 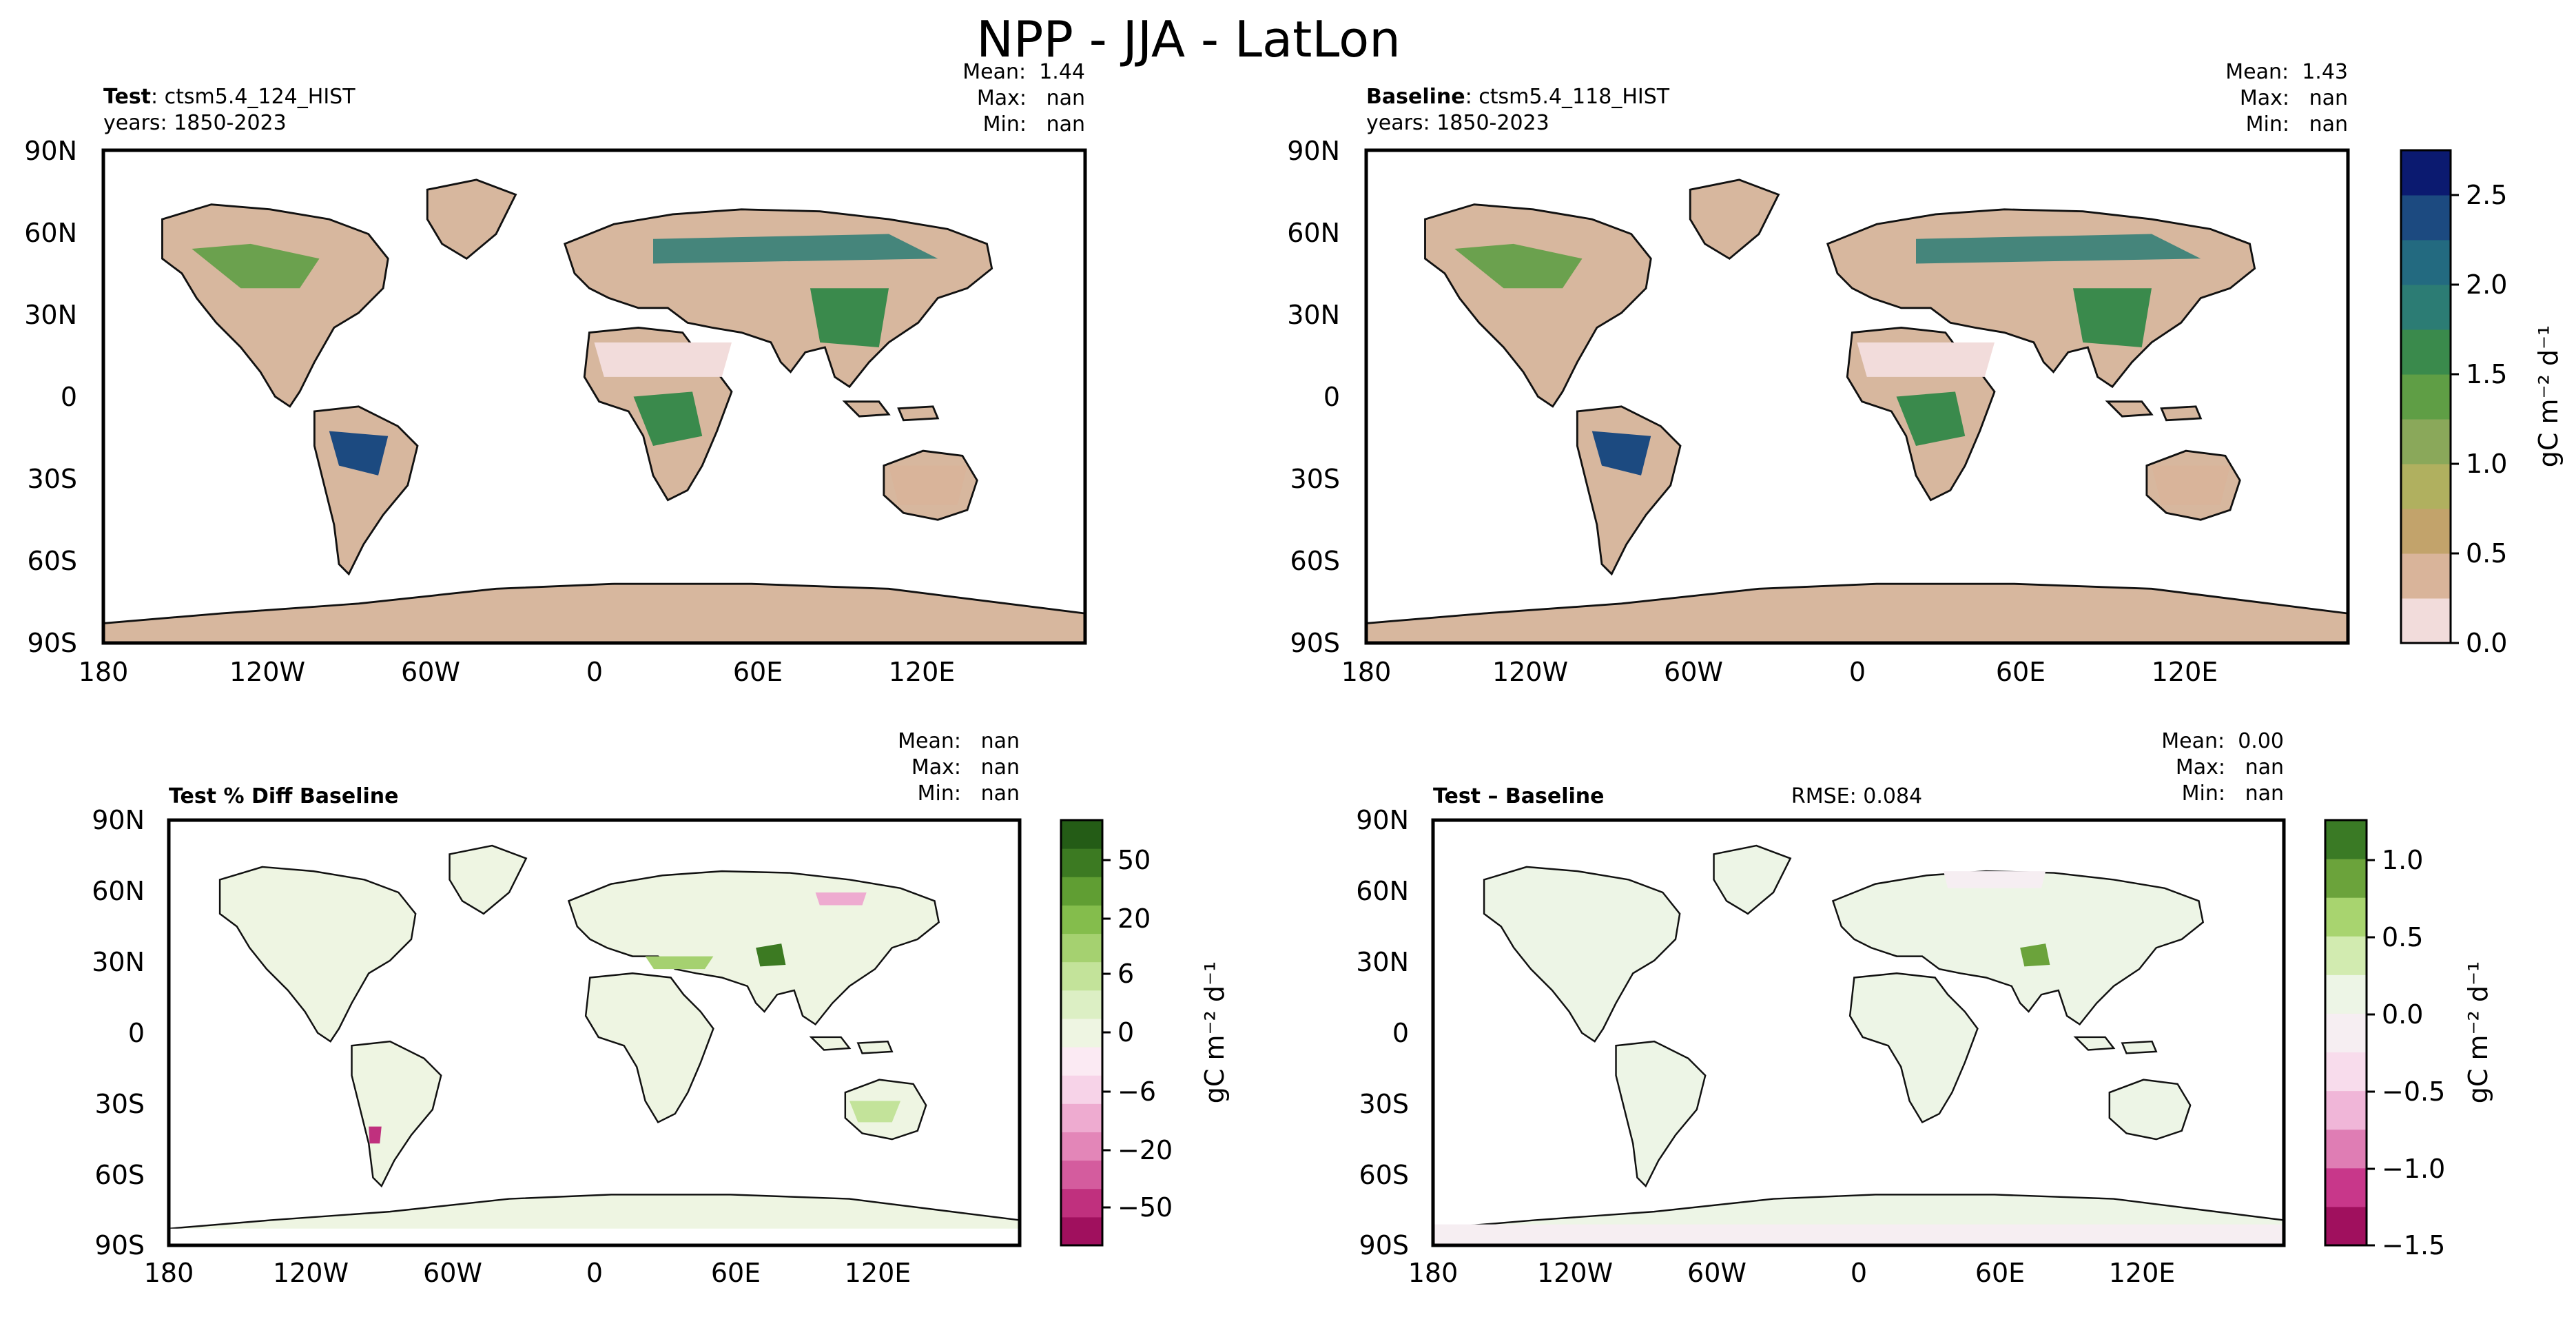 I want to click on panel-test-lat-ticks: 90N 60N 30N 0 30S 60S 90S, so click(x=50, y=397).